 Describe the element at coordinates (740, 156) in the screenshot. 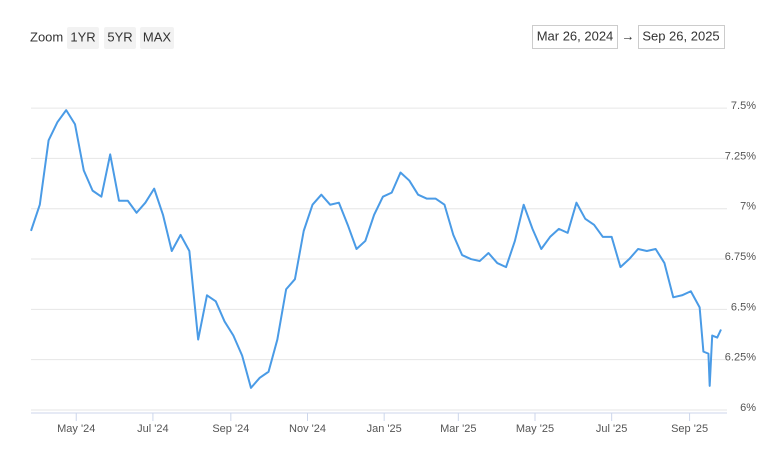

I see `y-tick-label: 7.25%` at that location.